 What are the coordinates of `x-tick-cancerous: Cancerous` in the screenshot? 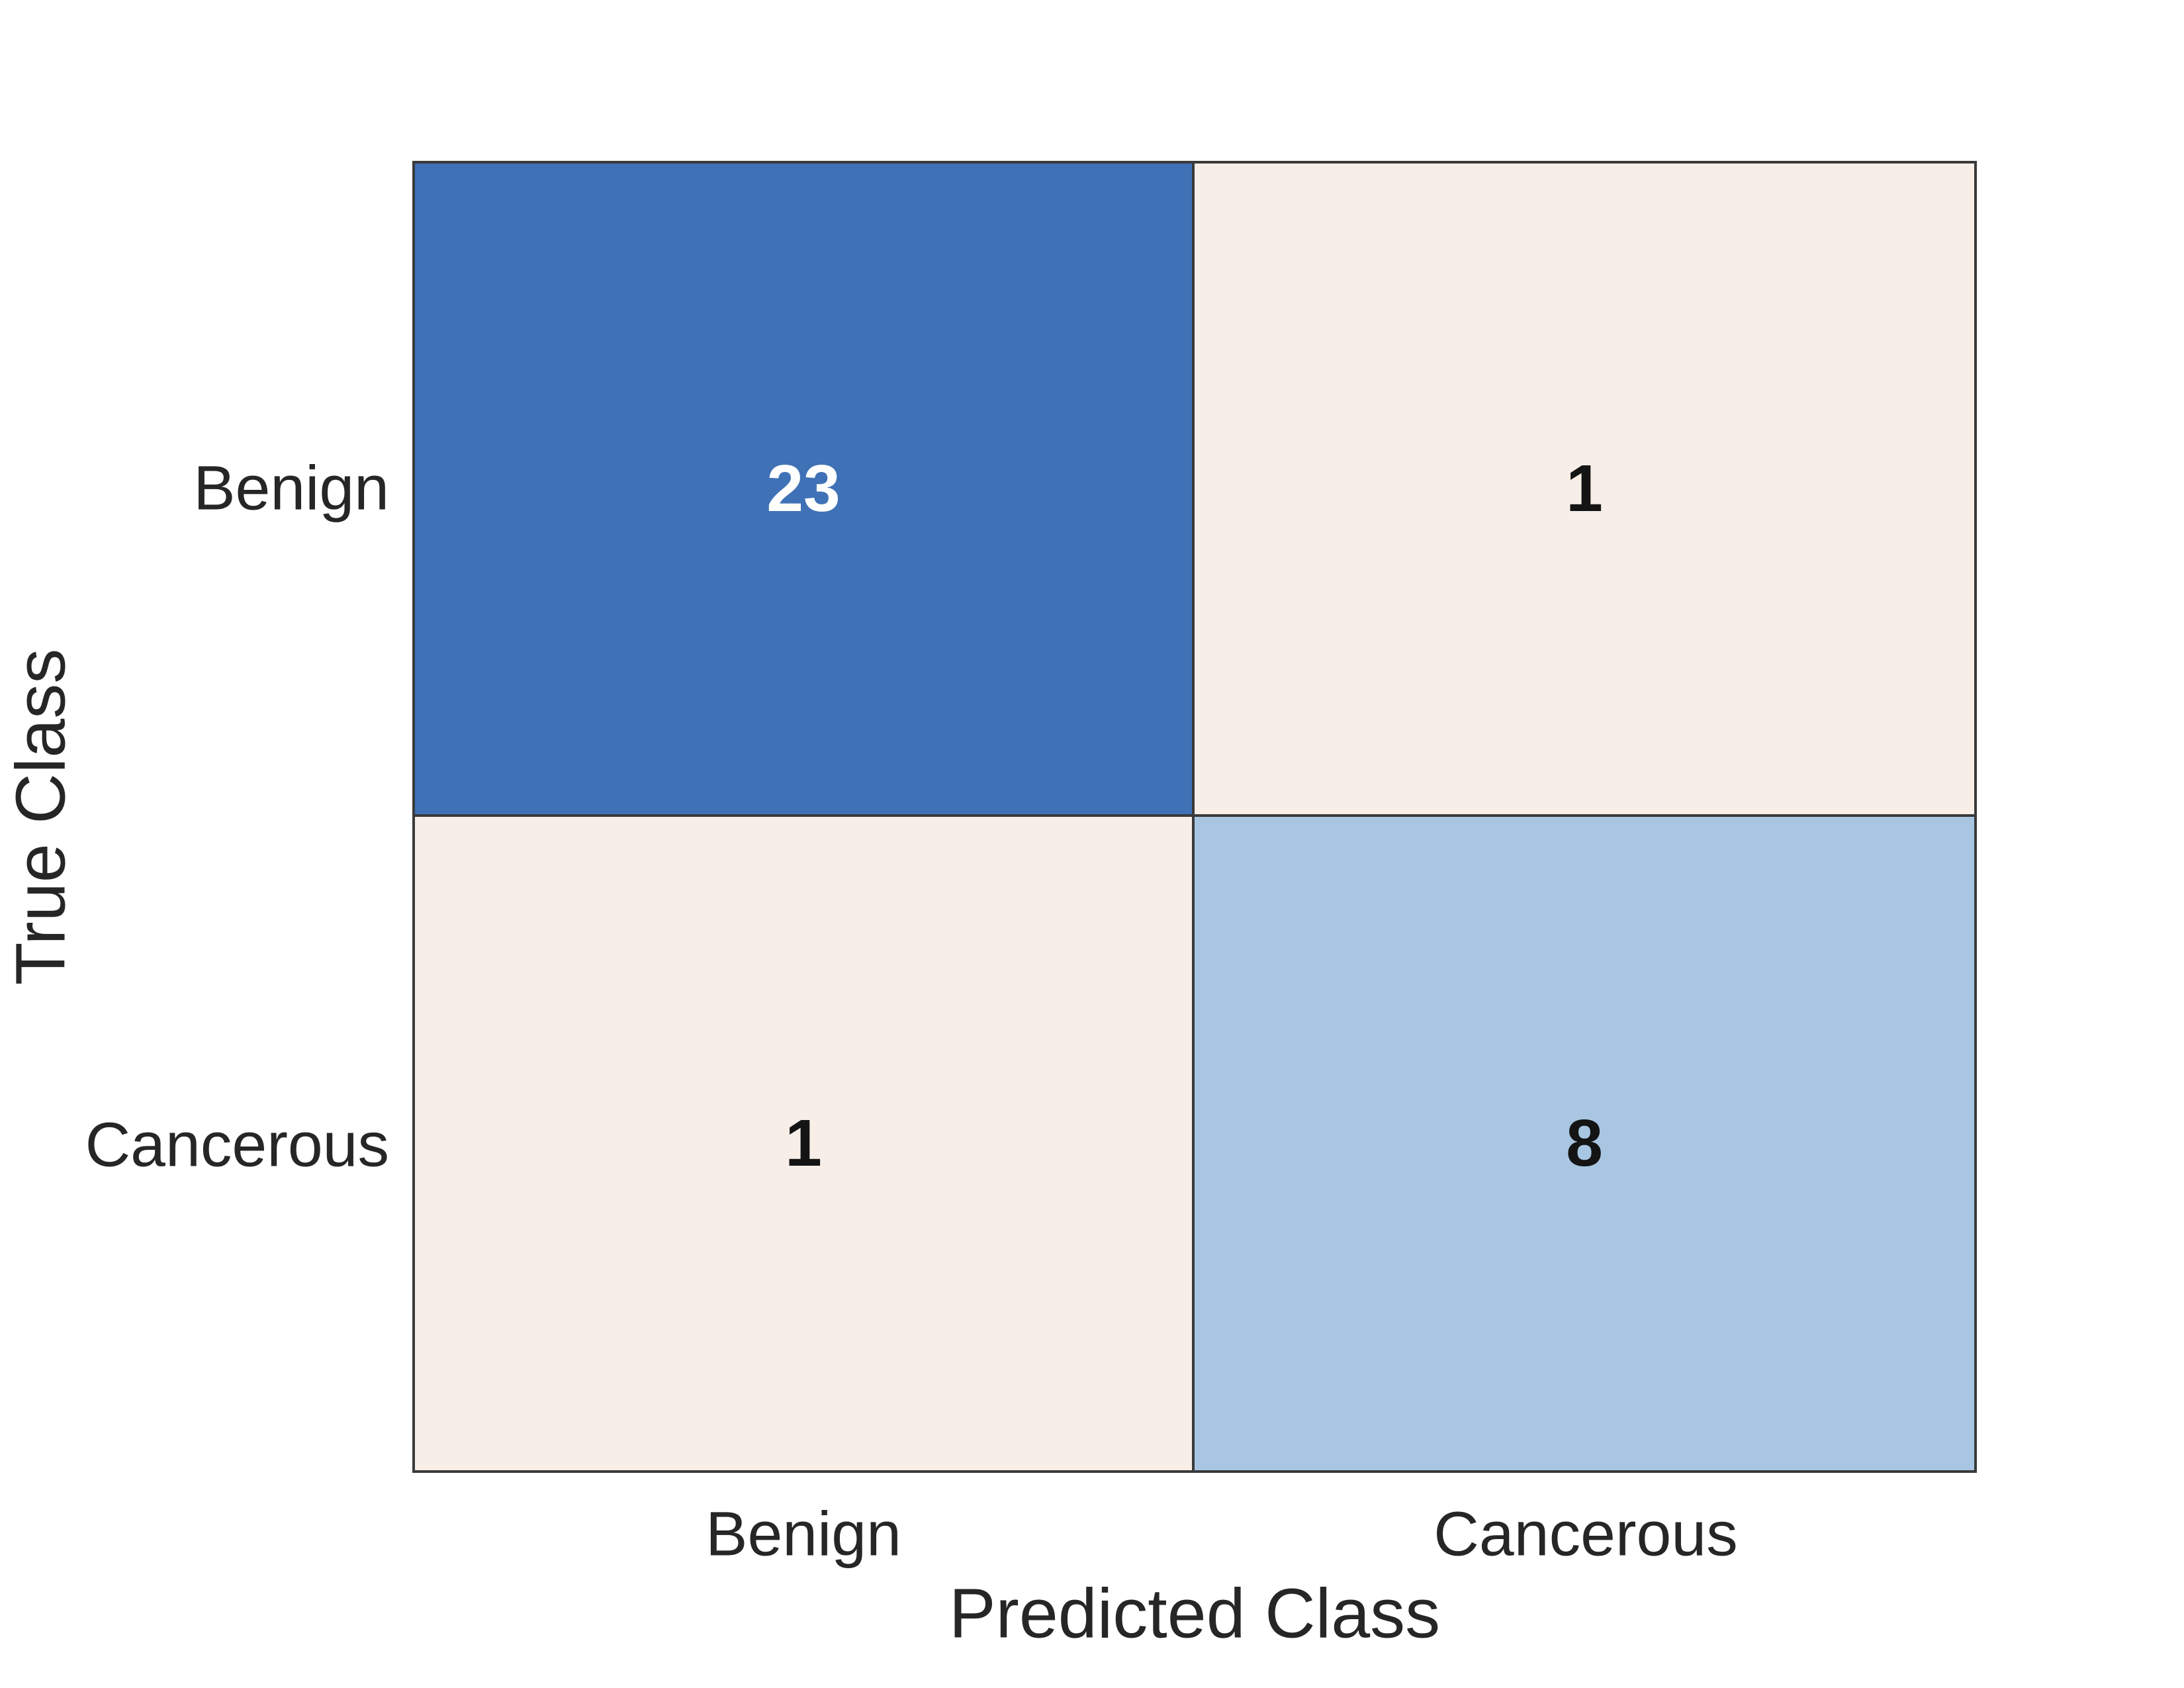 It's located at (1585, 1534).